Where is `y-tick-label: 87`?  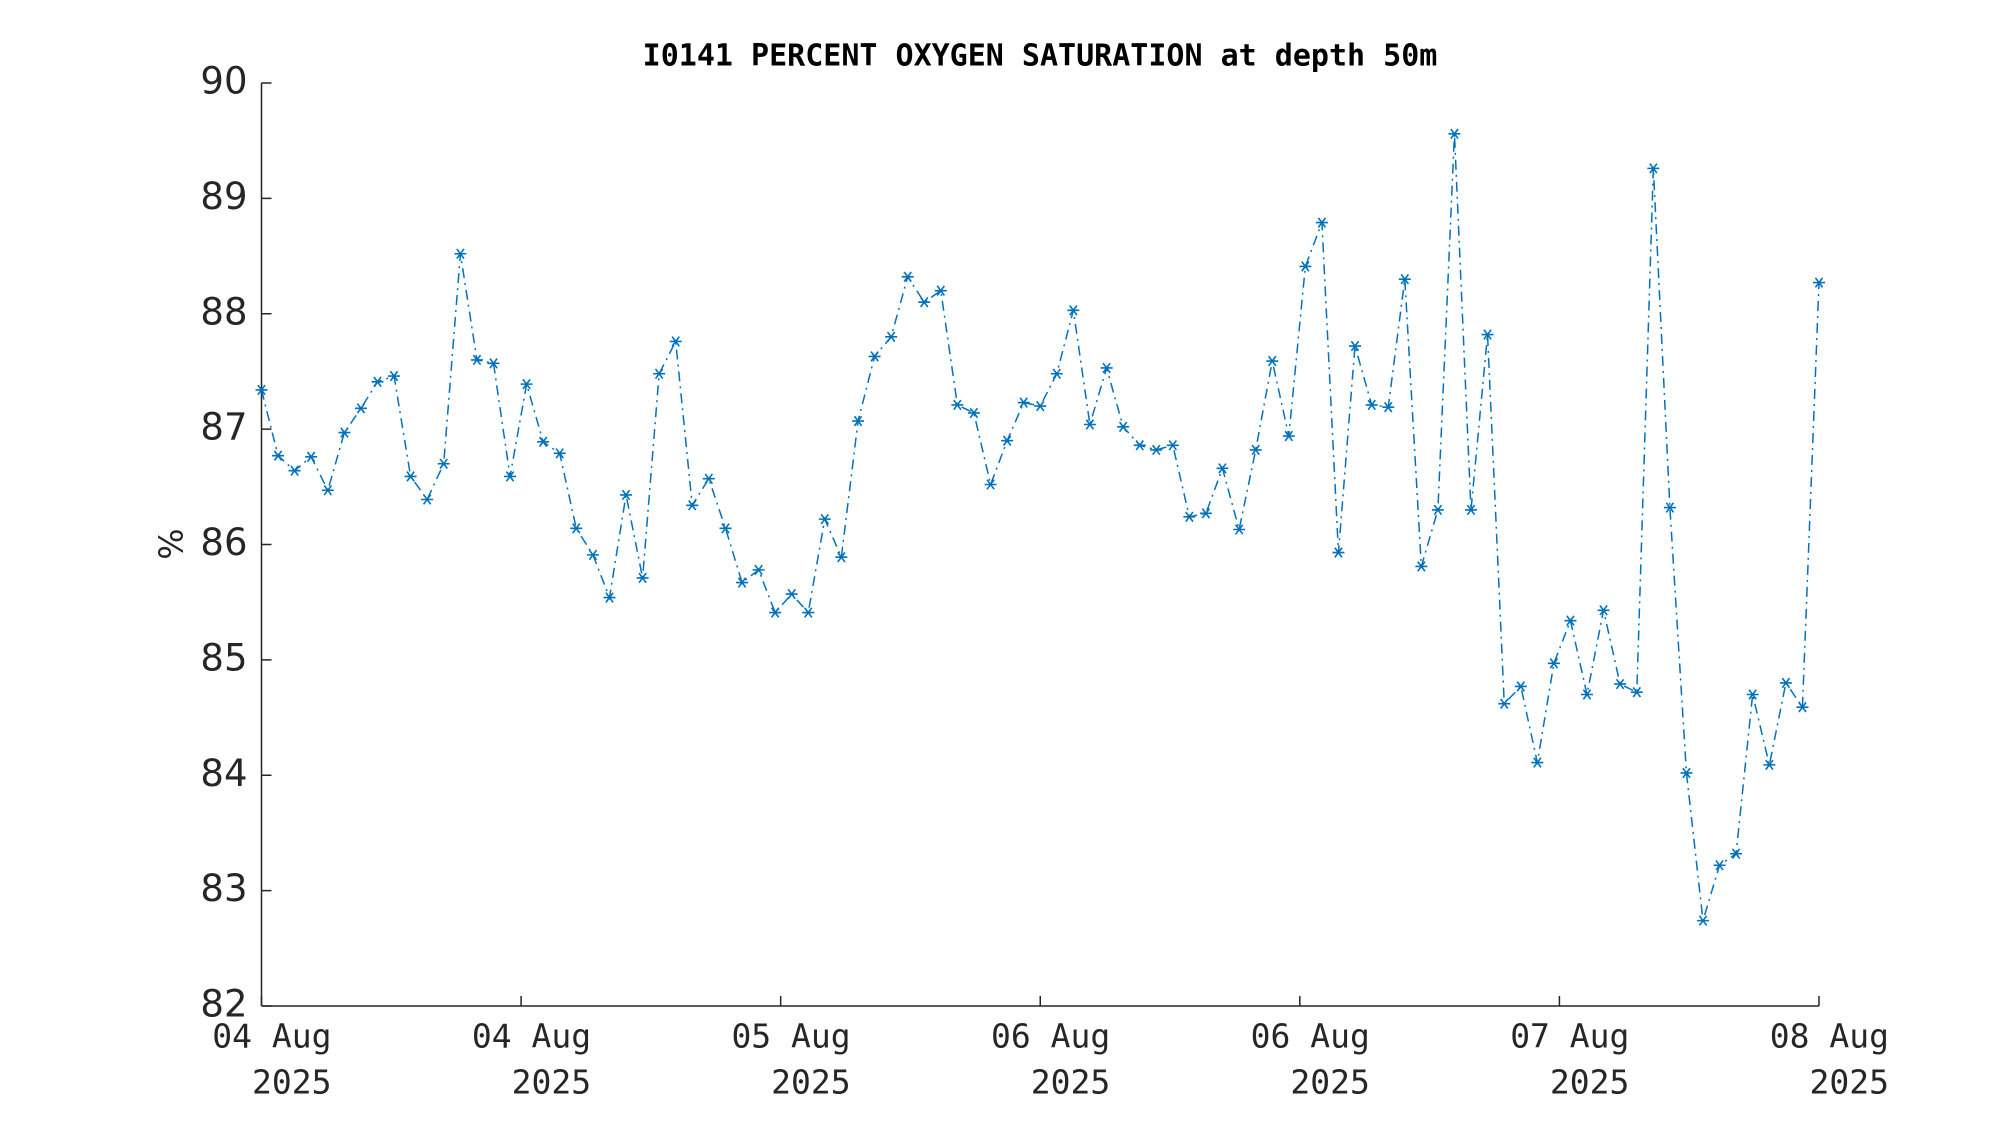
y-tick-label: 87 is located at coordinates (223, 427).